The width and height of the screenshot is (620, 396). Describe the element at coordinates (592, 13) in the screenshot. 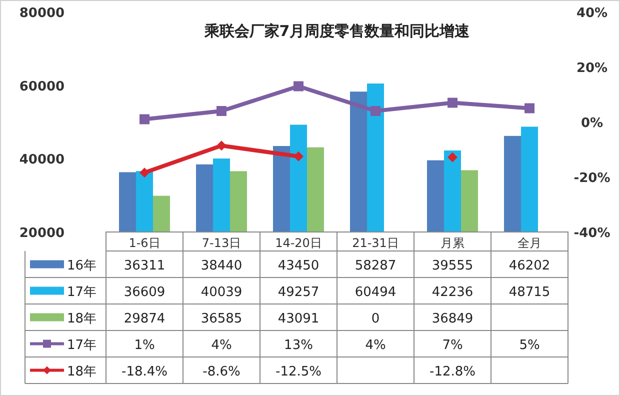

I see `y2-tick-label: 40%` at that location.